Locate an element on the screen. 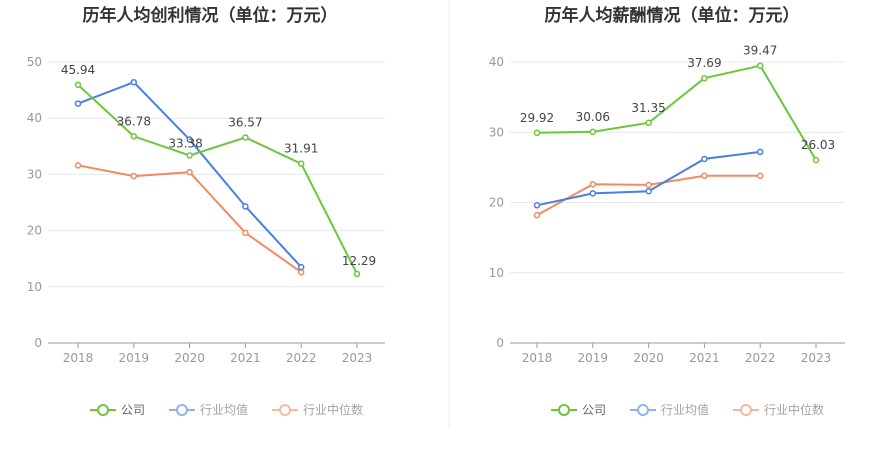 The image size is (893, 458). y-tick-label: 50 is located at coordinates (34, 62).